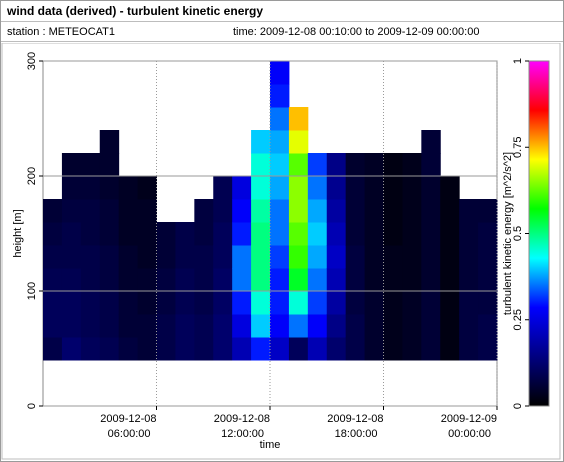 Image resolution: width=564 pixels, height=462 pixels. What do you see at coordinates (128, 419) in the screenshot?
I see `x-tick-label: 2009-12-08` at bounding box center [128, 419].